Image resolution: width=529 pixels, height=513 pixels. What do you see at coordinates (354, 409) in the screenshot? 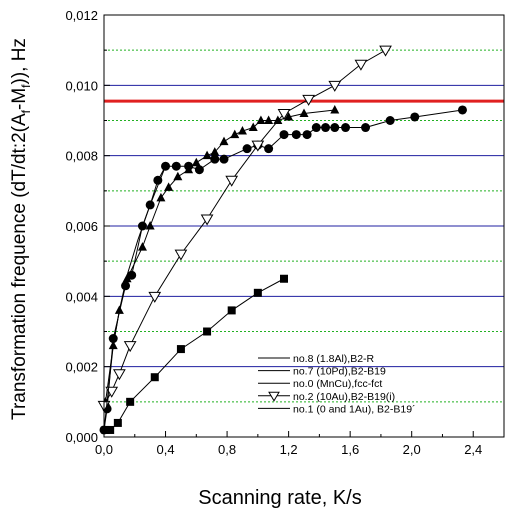
I see `legend-label-4: no.1 (0 and 1Au), B2-B19´` at bounding box center [354, 409].